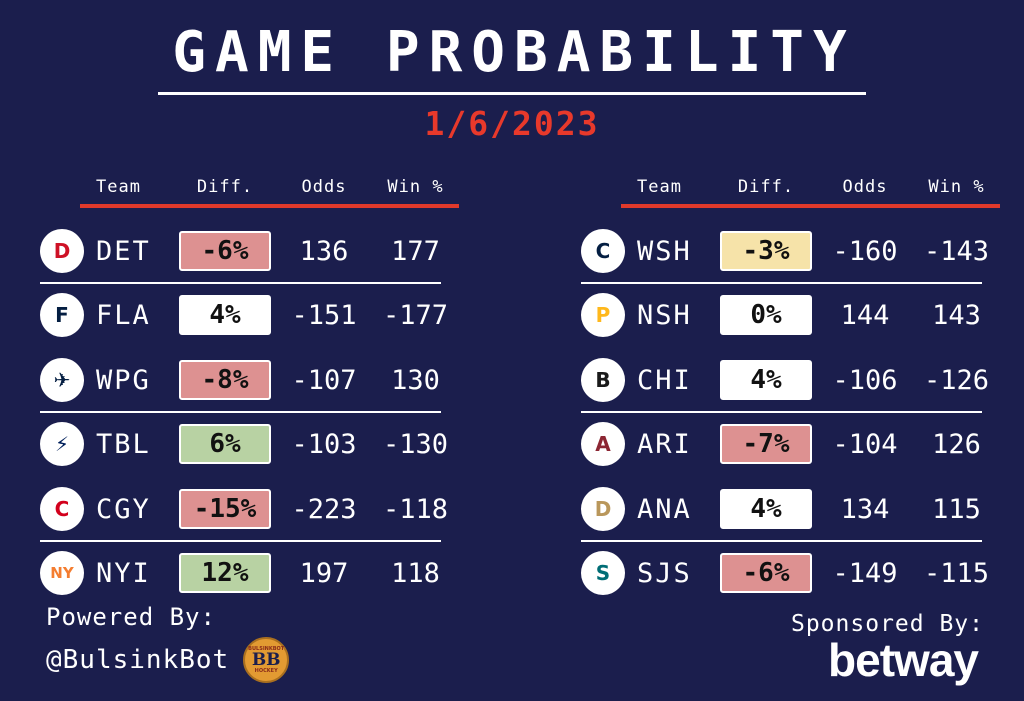 This screenshot has height=701, width=1024. Describe the element at coordinates (123, 444) in the screenshot. I see `team-abbr: TBL` at that location.